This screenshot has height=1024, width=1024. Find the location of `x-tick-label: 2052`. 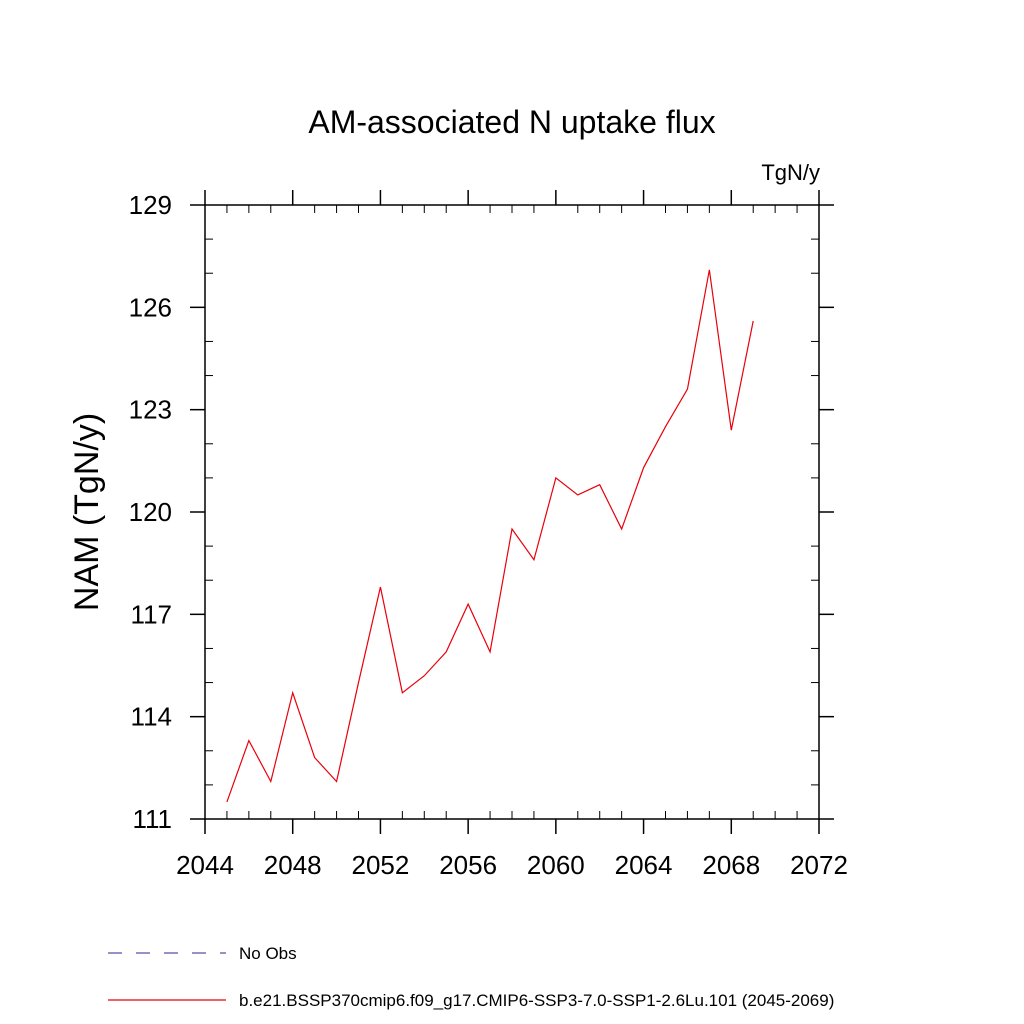

x-tick-label: 2052 is located at coordinates (381, 865).